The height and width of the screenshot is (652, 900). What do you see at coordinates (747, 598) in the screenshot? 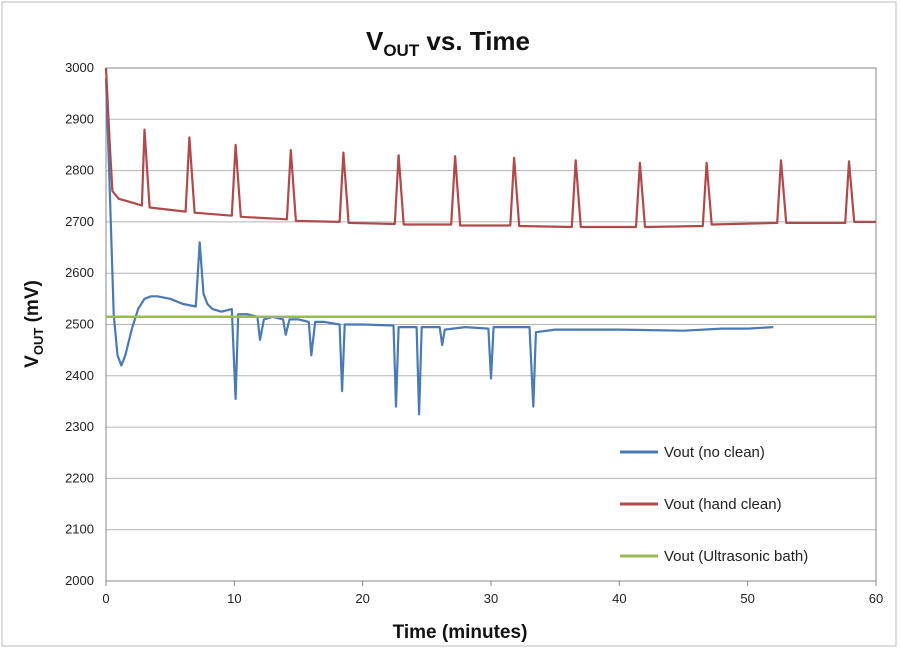
I see `x-tick-label: 50` at bounding box center [747, 598].